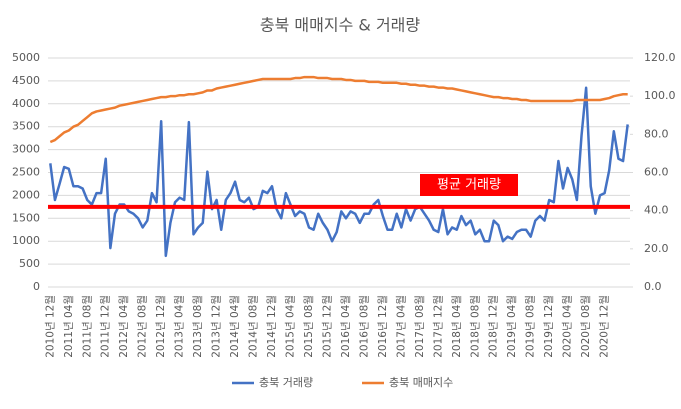 The width and height of the screenshot is (681, 409). Describe the element at coordinates (26, 80) in the screenshot. I see `y-tick-label: 4500` at that location.